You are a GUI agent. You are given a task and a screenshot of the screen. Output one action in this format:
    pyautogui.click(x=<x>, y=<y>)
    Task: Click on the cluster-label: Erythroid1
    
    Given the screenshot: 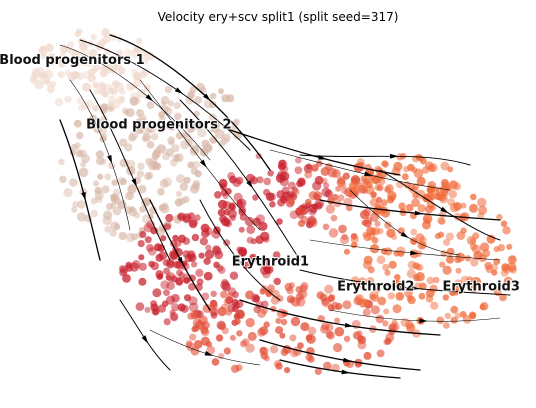 What is the action you would take?
    pyautogui.click(x=270, y=261)
    